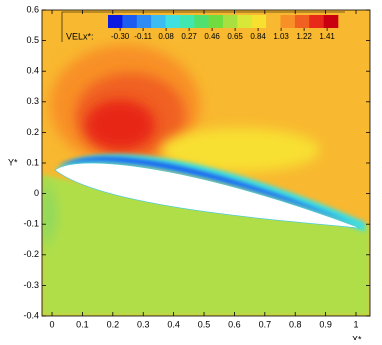 This screenshot has height=345, width=382. What do you see at coordinates (82, 324) in the screenshot?
I see `x-tick-label: 0.1` at bounding box center [82, 324].